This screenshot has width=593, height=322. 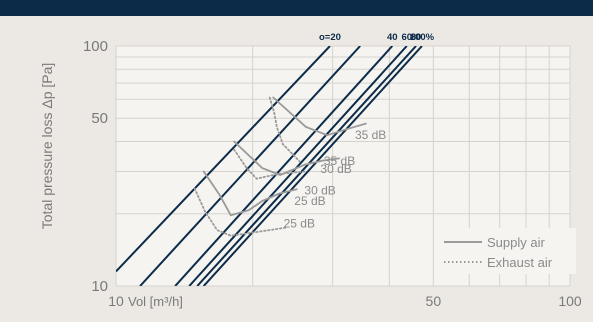 What do you see at coordinates (99, 286) in the screenshot?
I see `y-tick-label: 10` at bounding box center [99, 286].